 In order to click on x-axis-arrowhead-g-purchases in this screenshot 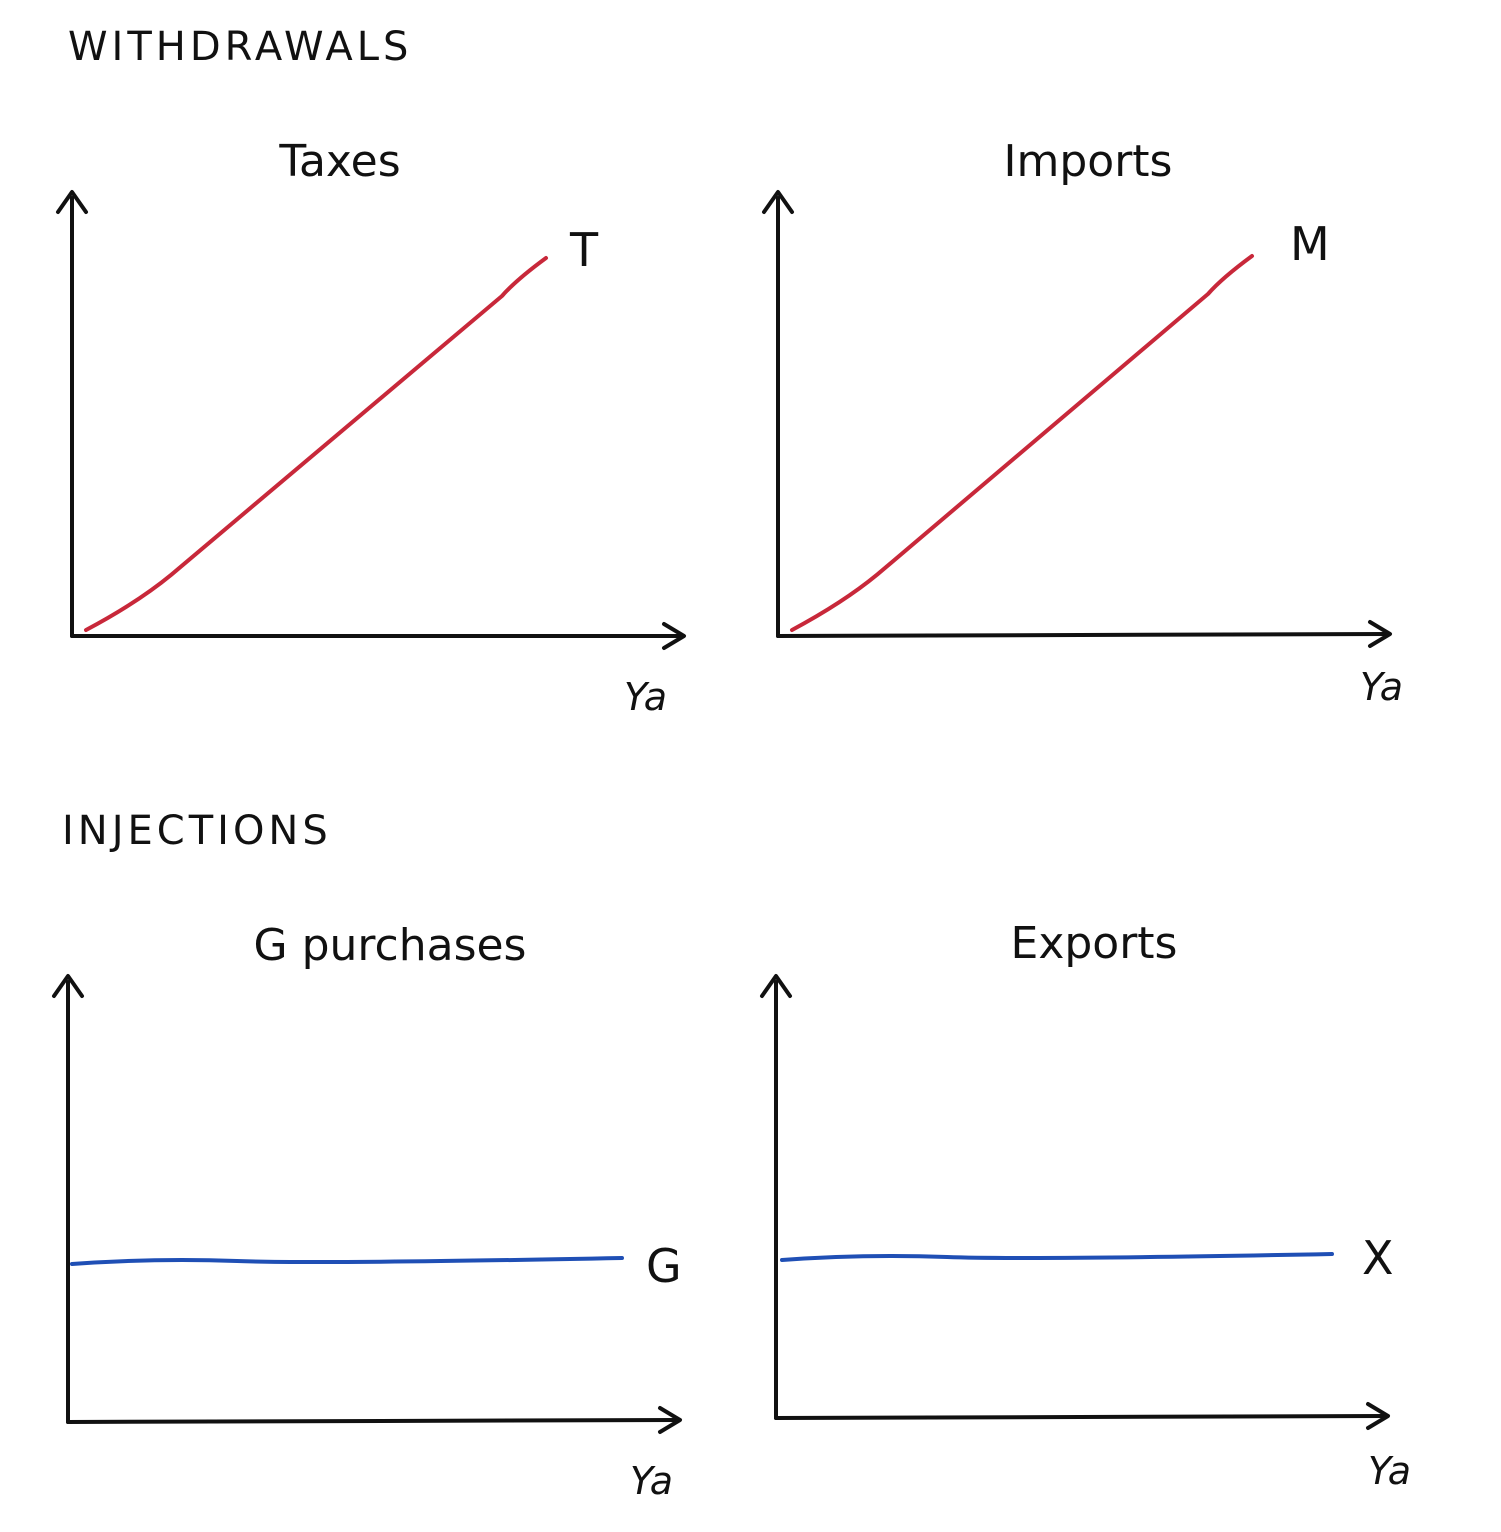, I will do `click(670, 1420)`.